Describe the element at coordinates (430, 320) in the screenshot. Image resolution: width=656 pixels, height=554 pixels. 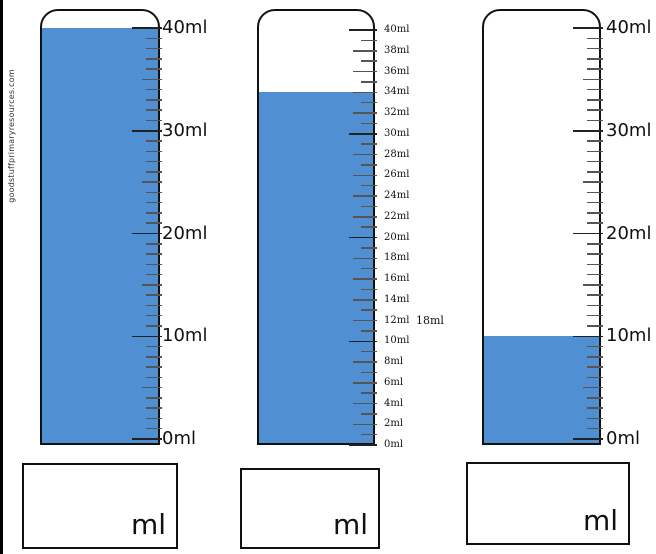
I see `extra-scale-label: 18ml` at that location.